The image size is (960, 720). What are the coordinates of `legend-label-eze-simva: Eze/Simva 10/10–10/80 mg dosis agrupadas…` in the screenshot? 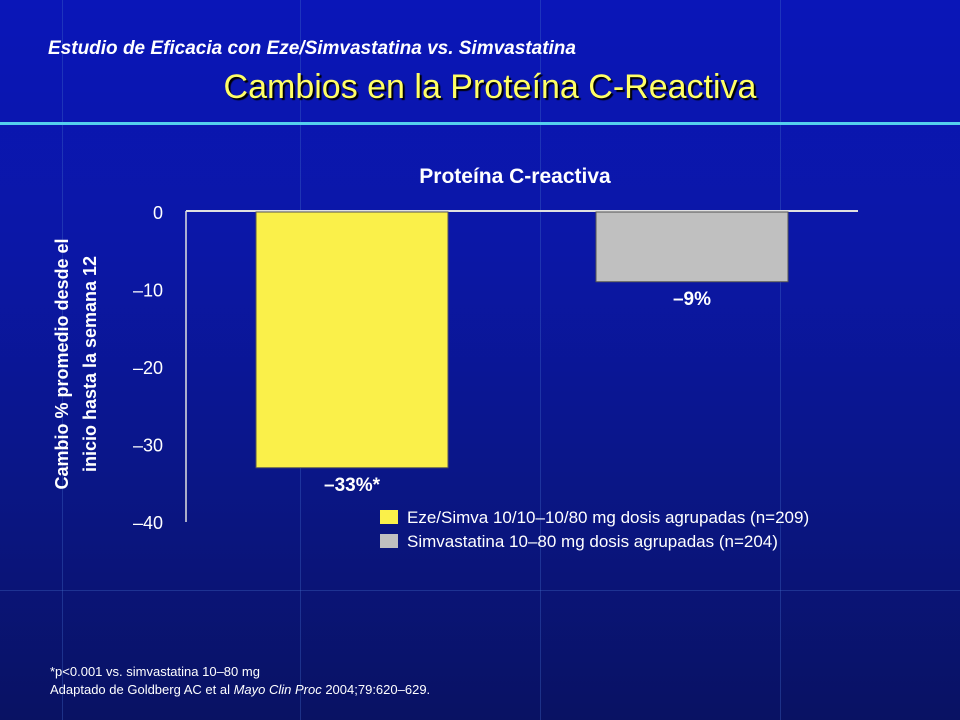 It's located at (608, 517).